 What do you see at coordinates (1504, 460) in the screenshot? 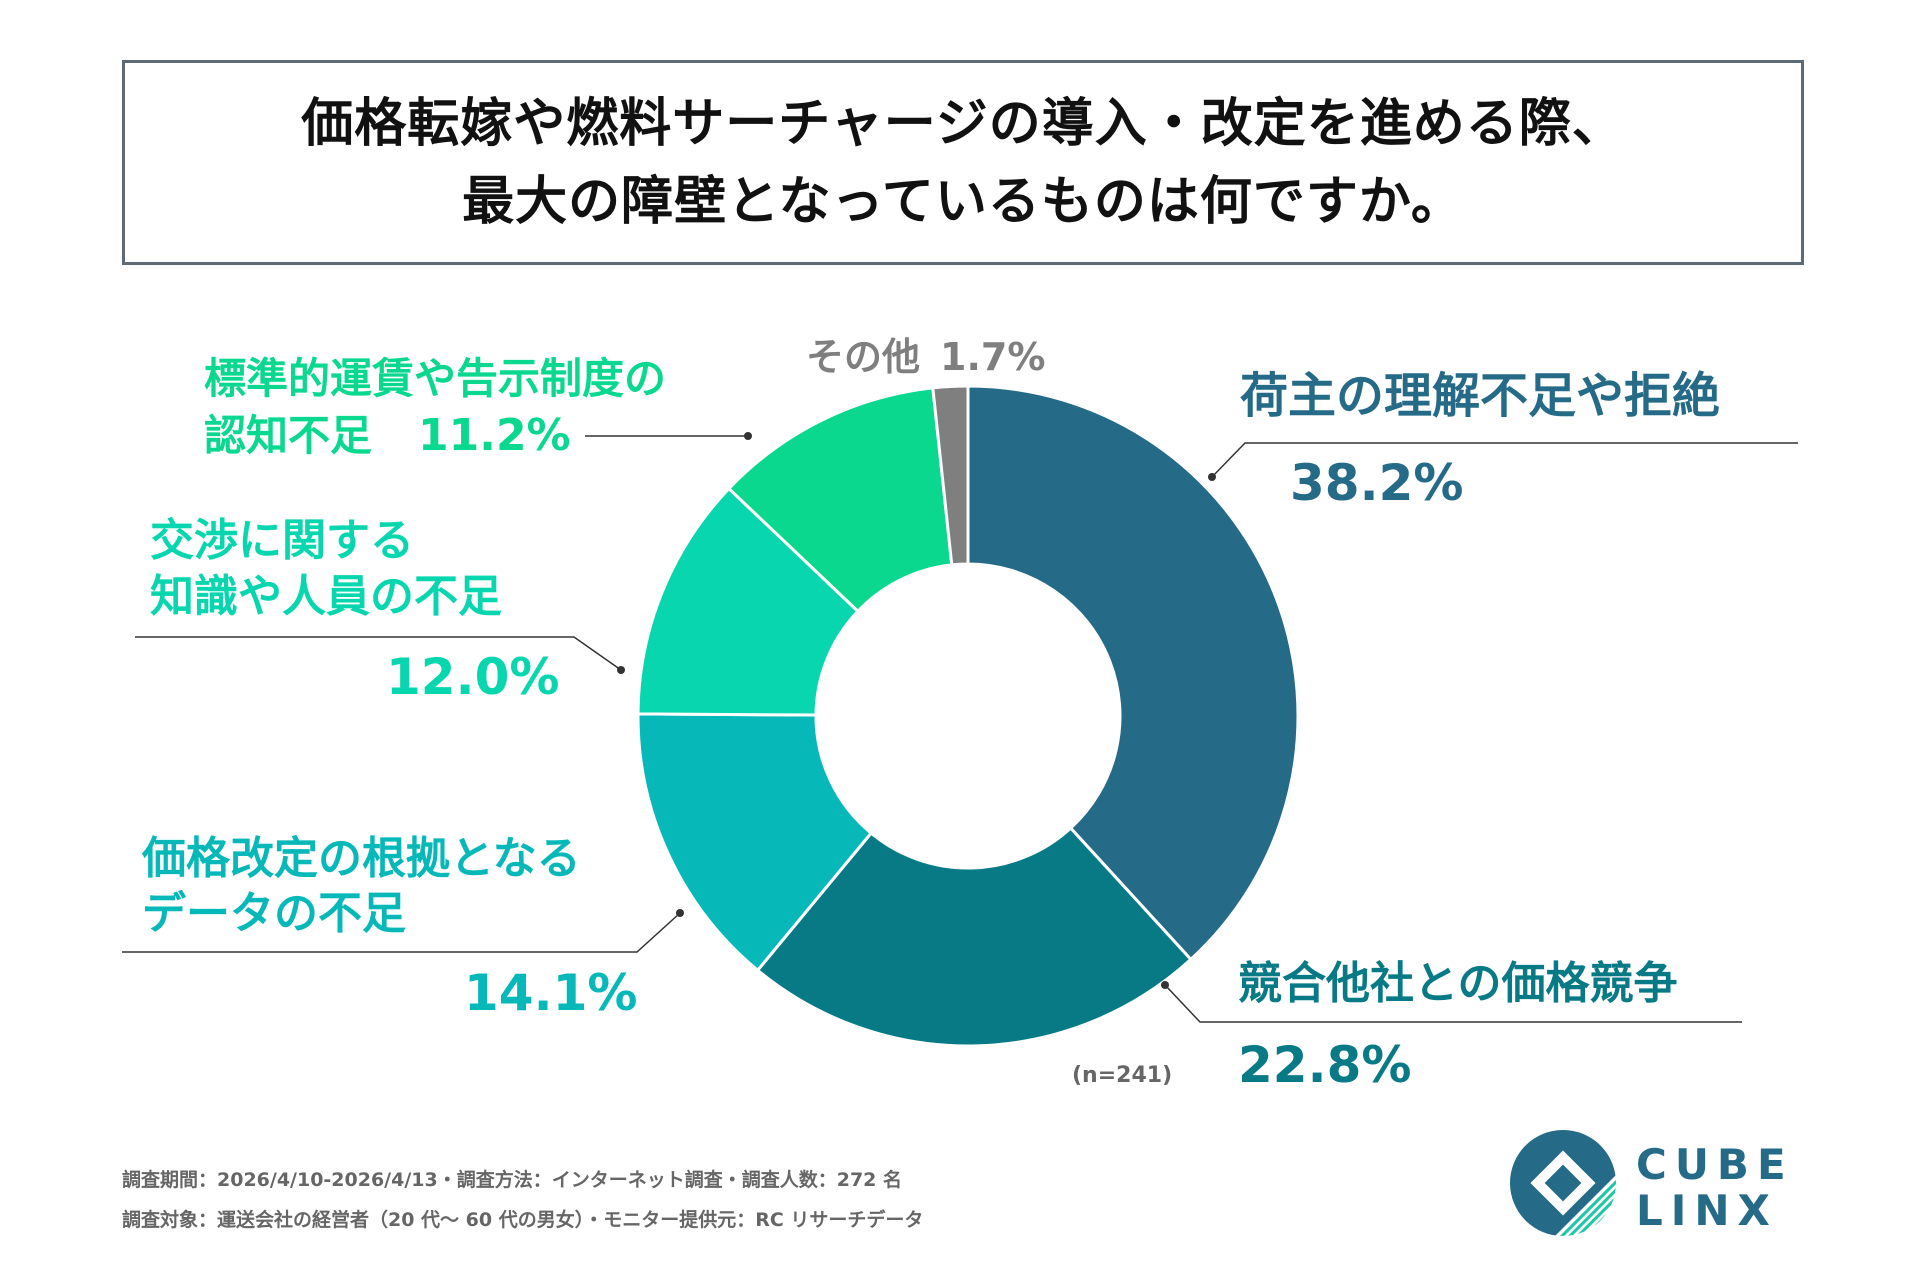
I see `leader-line-s0` at bounding box center [1504, 460].